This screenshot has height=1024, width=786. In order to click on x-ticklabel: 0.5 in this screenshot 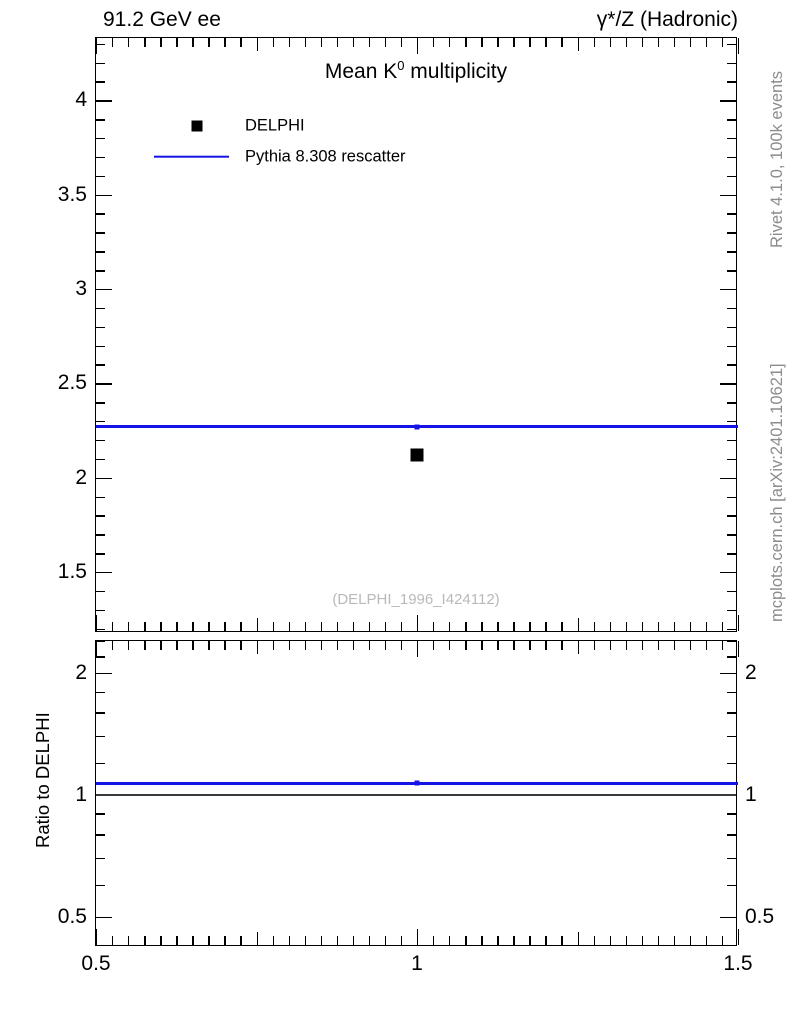, I will do `click(96, 963)`.